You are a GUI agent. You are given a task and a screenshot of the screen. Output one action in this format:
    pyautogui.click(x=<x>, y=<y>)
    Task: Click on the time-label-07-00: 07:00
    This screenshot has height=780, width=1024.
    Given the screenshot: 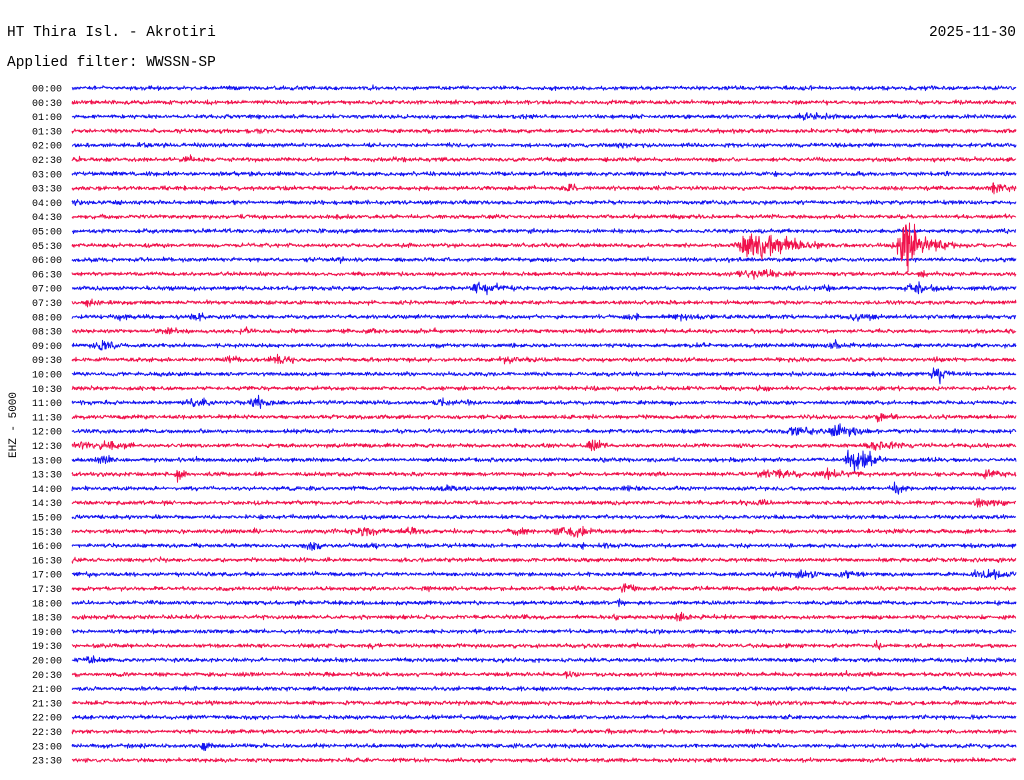 What is the action you would take?
    pyautogui.click(x=47, y=290)
    